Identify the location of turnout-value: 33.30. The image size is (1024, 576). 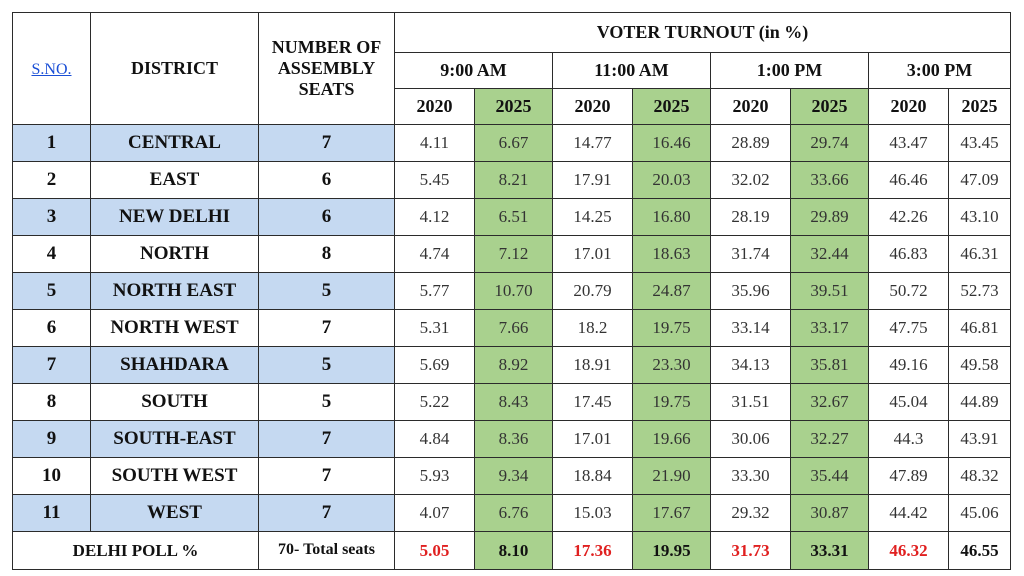
(750, 476).